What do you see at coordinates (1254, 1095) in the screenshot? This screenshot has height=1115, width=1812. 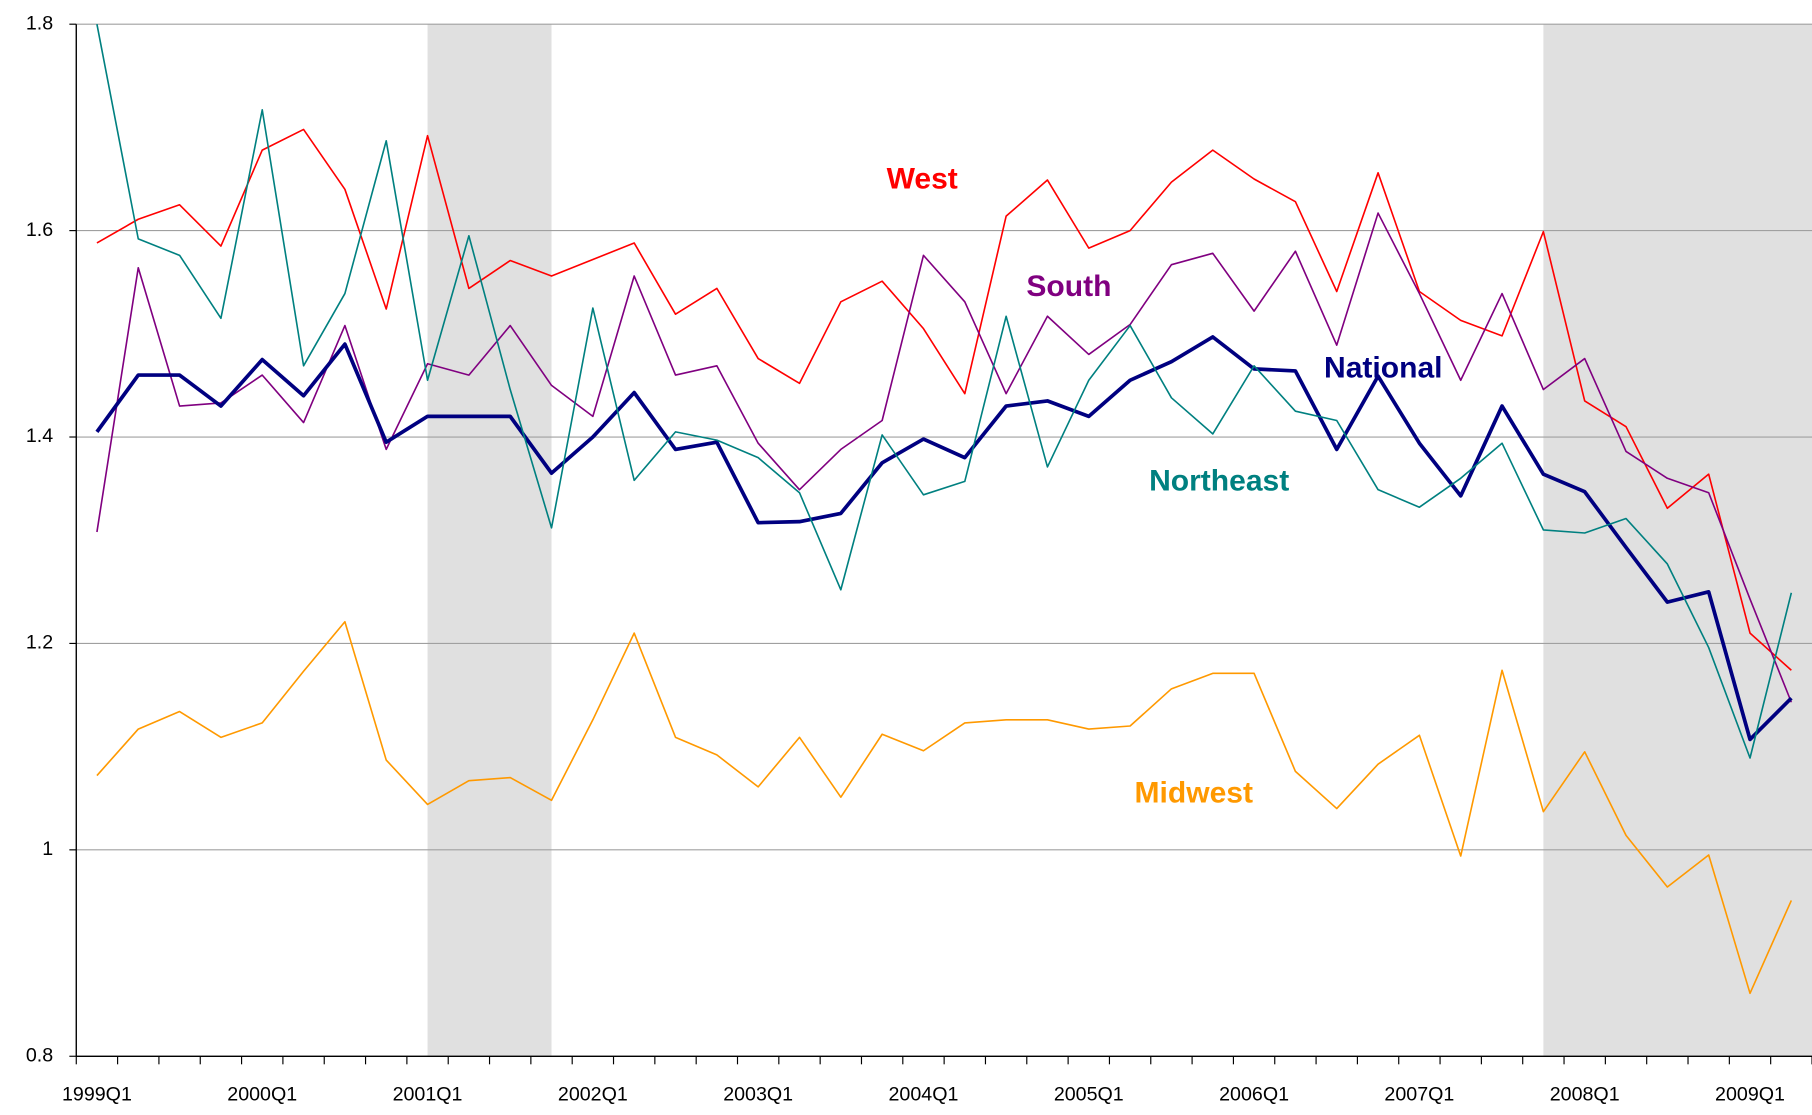 I see `x-tick-label: 2006Q1` at bounding box center [1254, 1095].